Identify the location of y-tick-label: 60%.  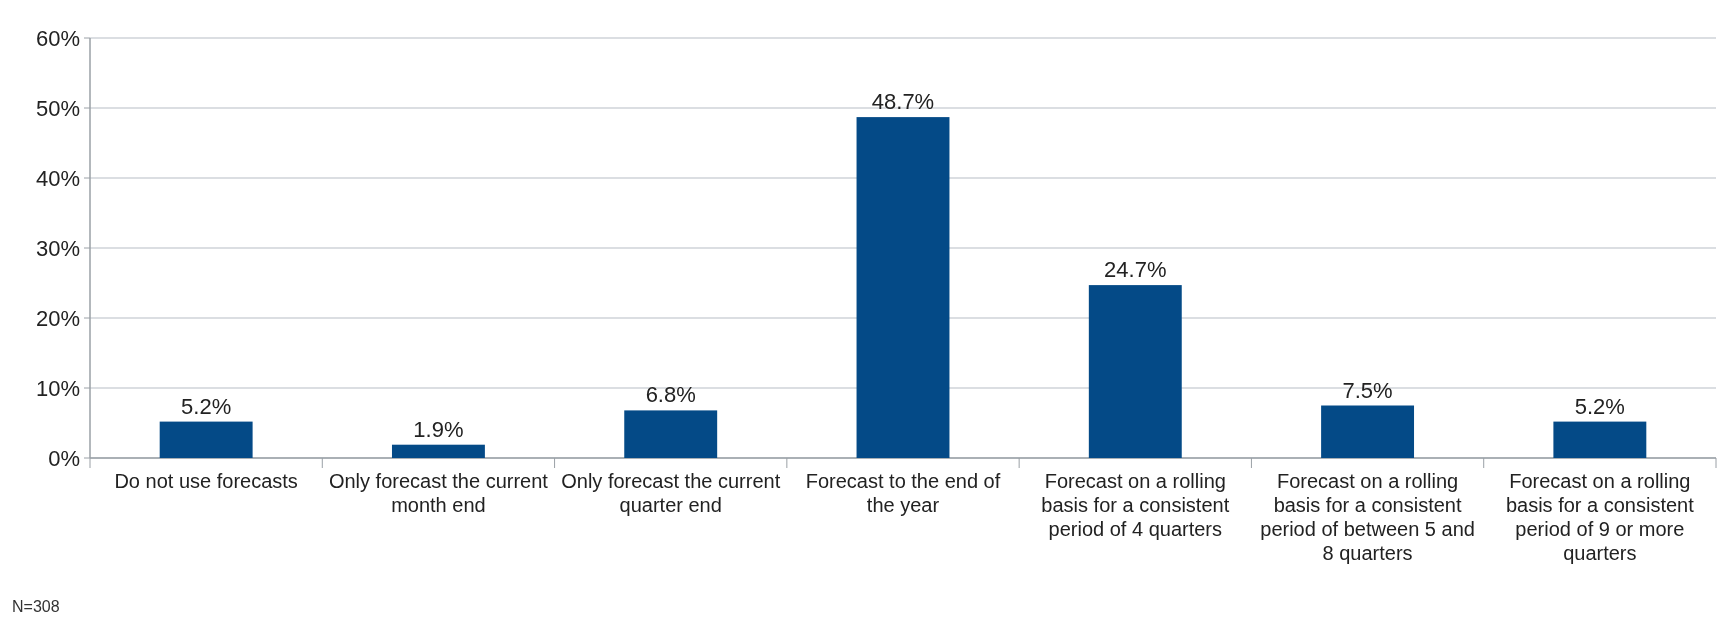
(57, 38).